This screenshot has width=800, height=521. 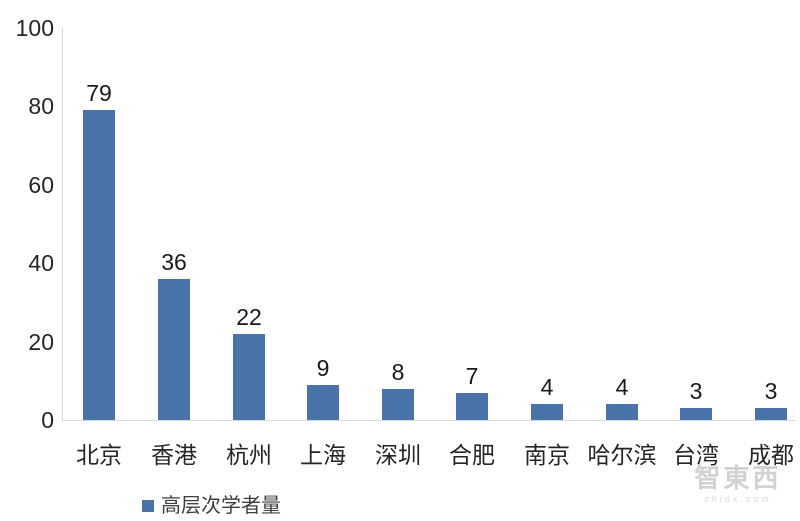 I want to click on x-category-label-2: 杭州, so click(x=249, y=455).